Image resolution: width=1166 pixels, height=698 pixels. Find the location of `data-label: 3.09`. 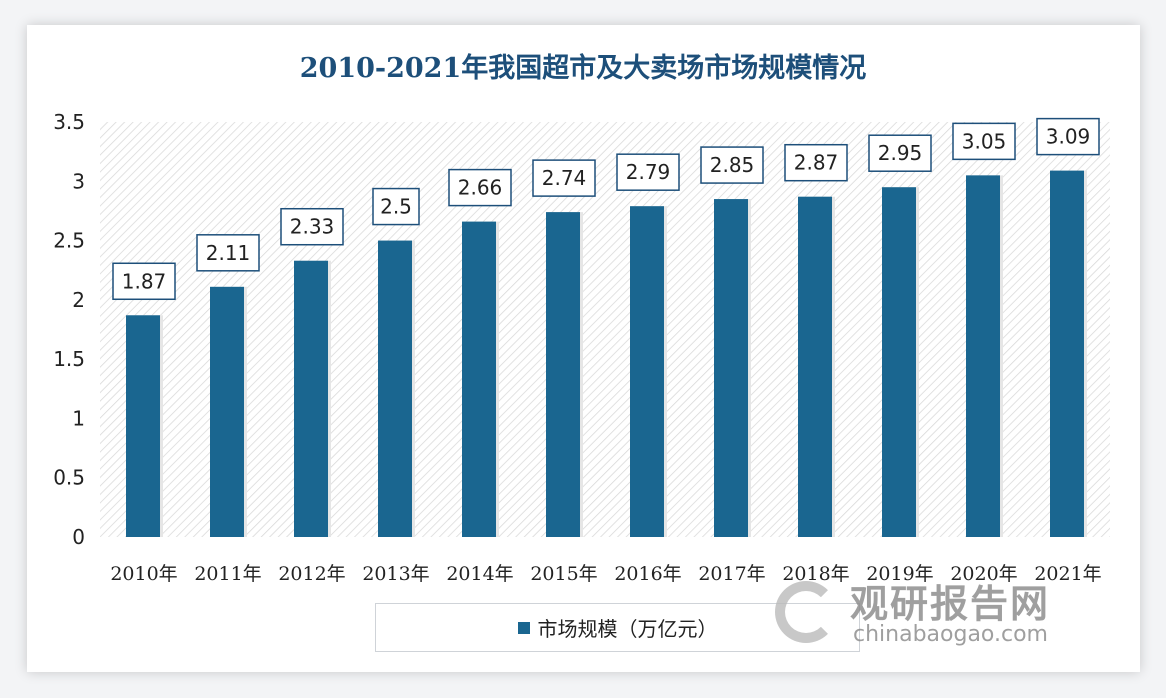

data-label: 3.09 is located at coordinates (1068, 137).